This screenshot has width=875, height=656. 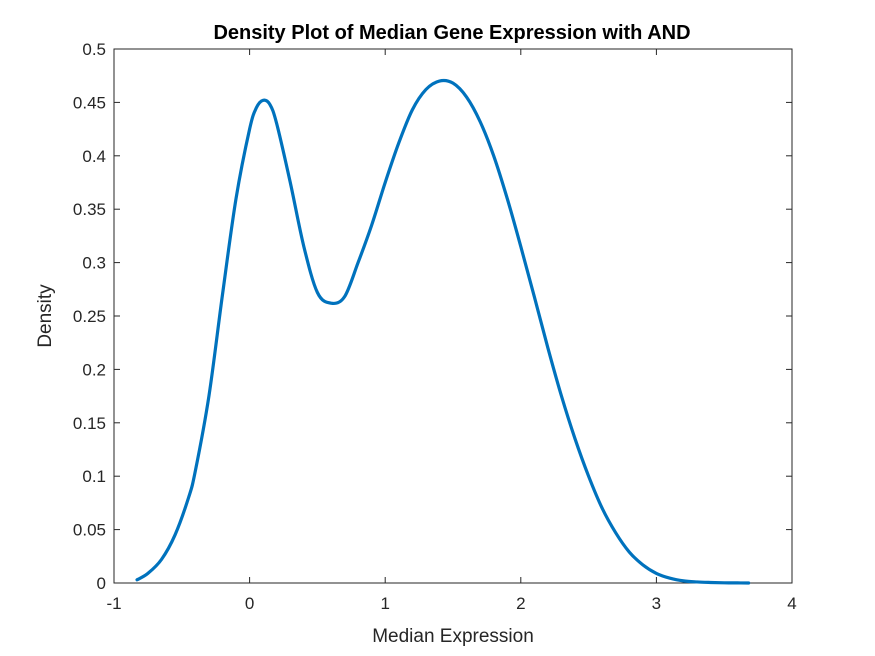 What do you see at coordinates (94, 369) in the screenshot?
I see `y-tick-label: 0.2` at bounding box center [94, 369].